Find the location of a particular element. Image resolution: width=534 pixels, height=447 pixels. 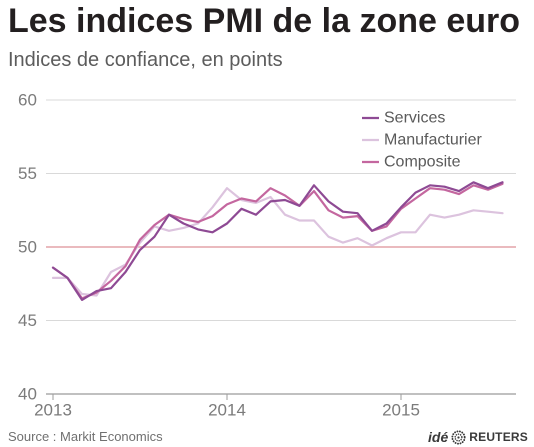

y-tick-label: 55 is located at coordinates (27, 173).